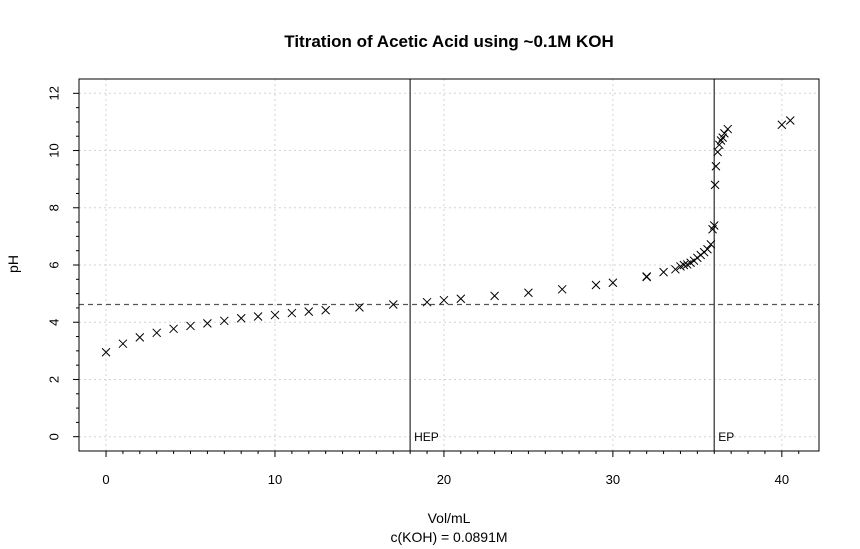 The height and width of the screenshot is (549, 860). I want to click on y-tick-label: 12, so click(53, 93).